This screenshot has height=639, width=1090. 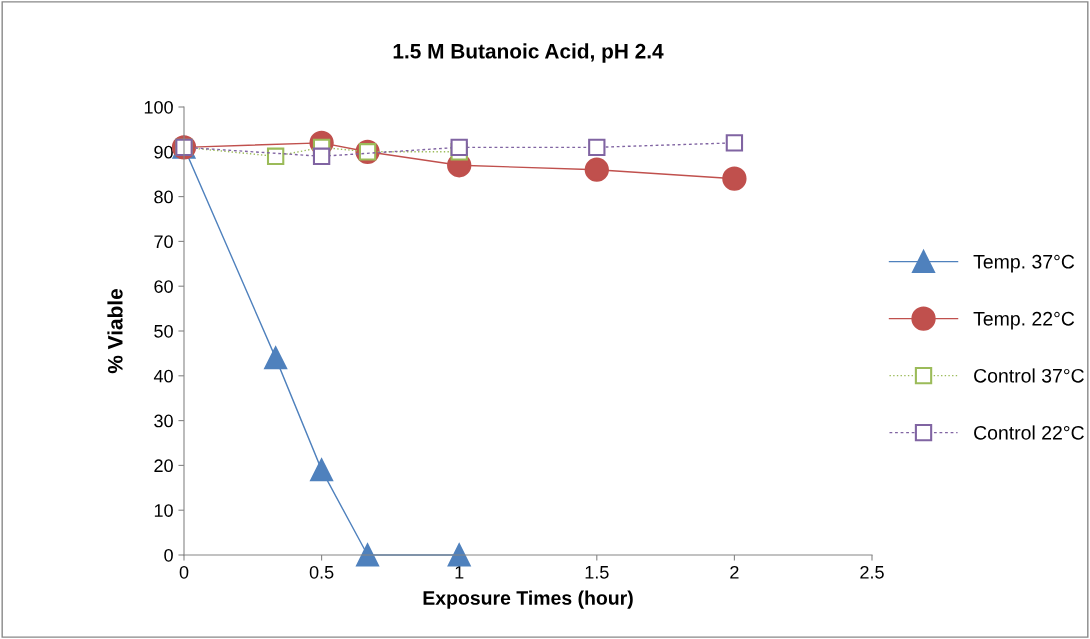 I want to click on x-tick-label: 0, so click(x=184, y=572).